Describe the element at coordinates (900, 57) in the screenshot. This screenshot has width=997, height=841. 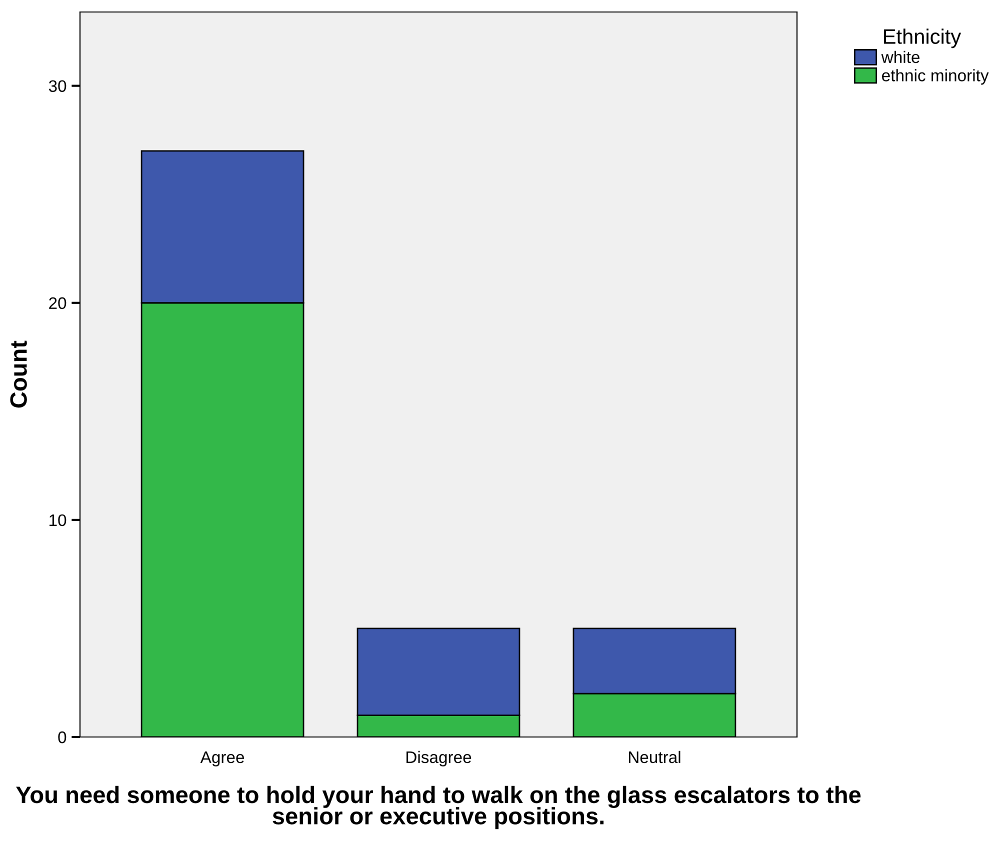
I see `legend-label: white` at that location.